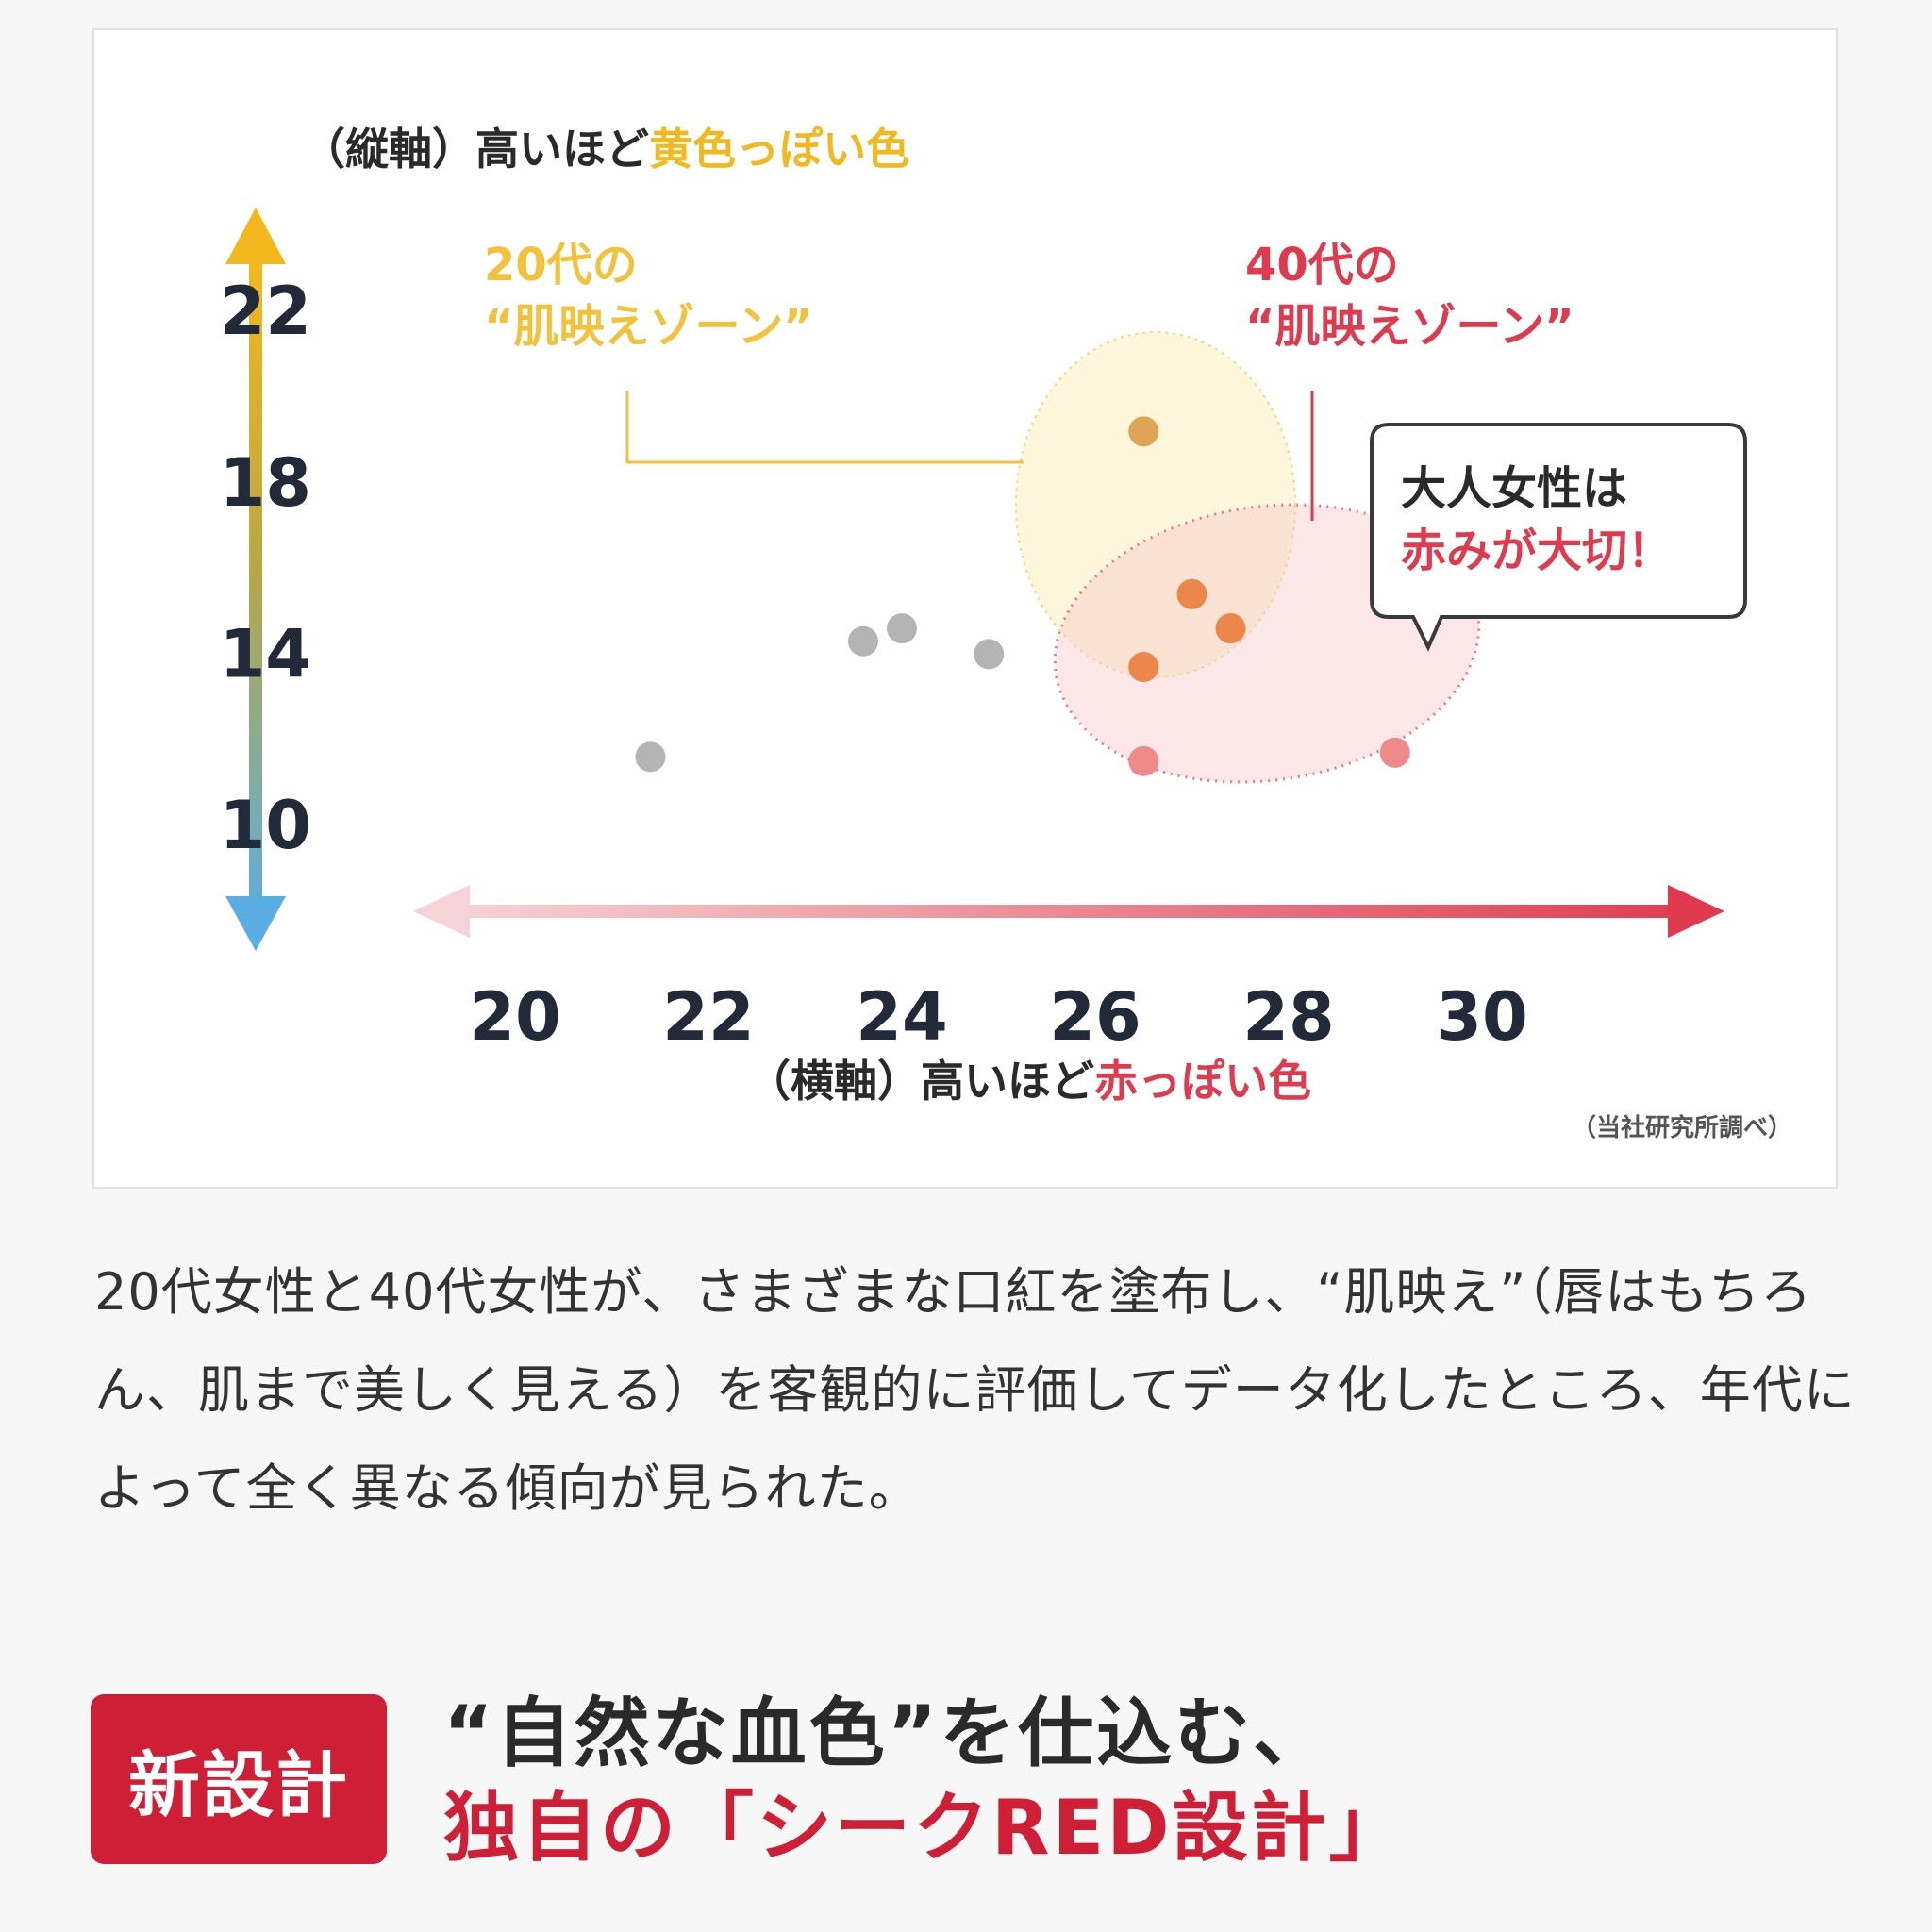 This screenshot has height=1932, width=1932. What do you see at coordinates (1322, 265) in the screenshot?
I see `zone-40s-label-line1: 40代の` at bounding box center [1322, 265].